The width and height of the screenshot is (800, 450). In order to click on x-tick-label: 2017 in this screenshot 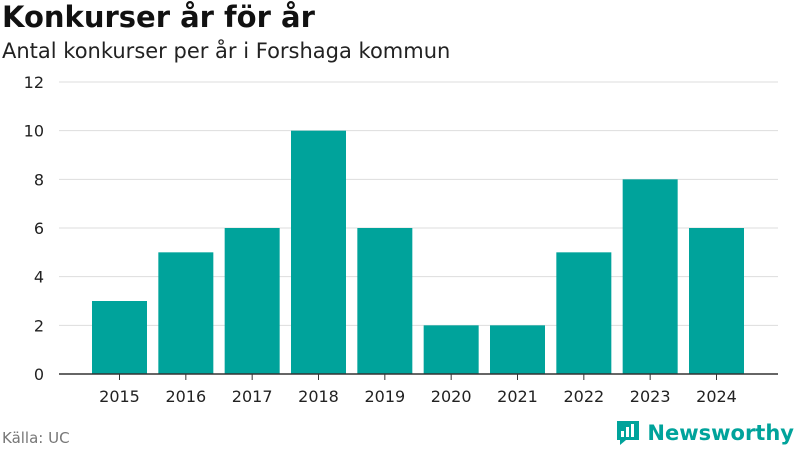, I will do `click(252, 396)`.